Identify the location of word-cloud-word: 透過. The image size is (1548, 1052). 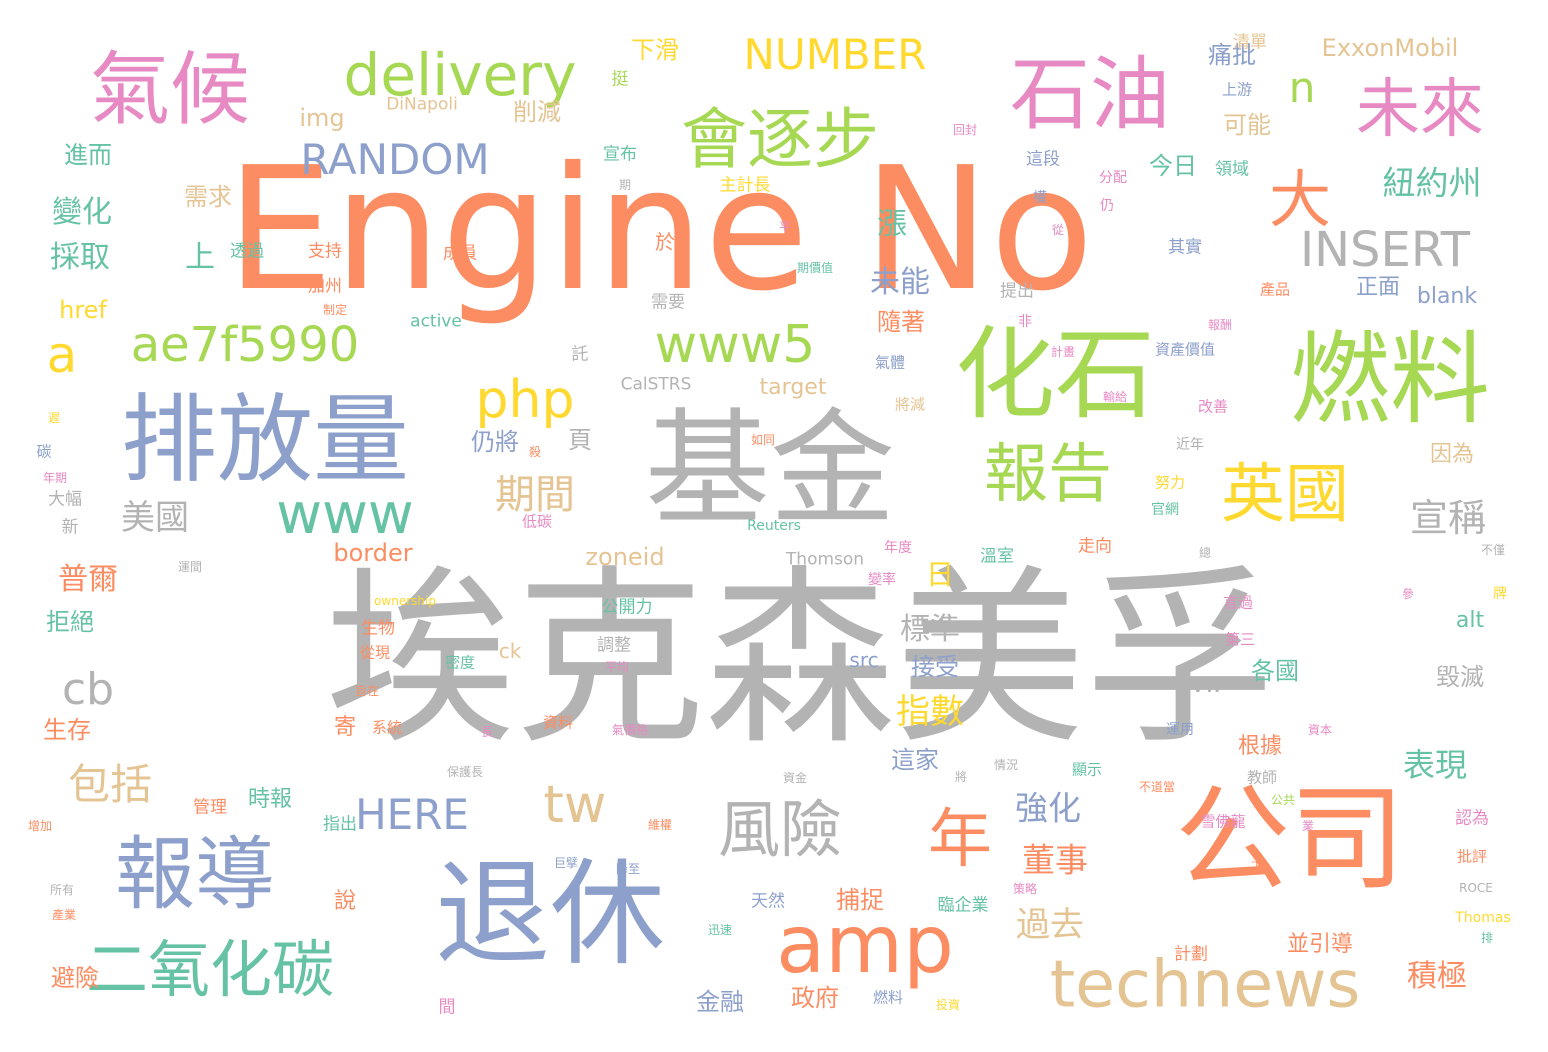
(247, 251).